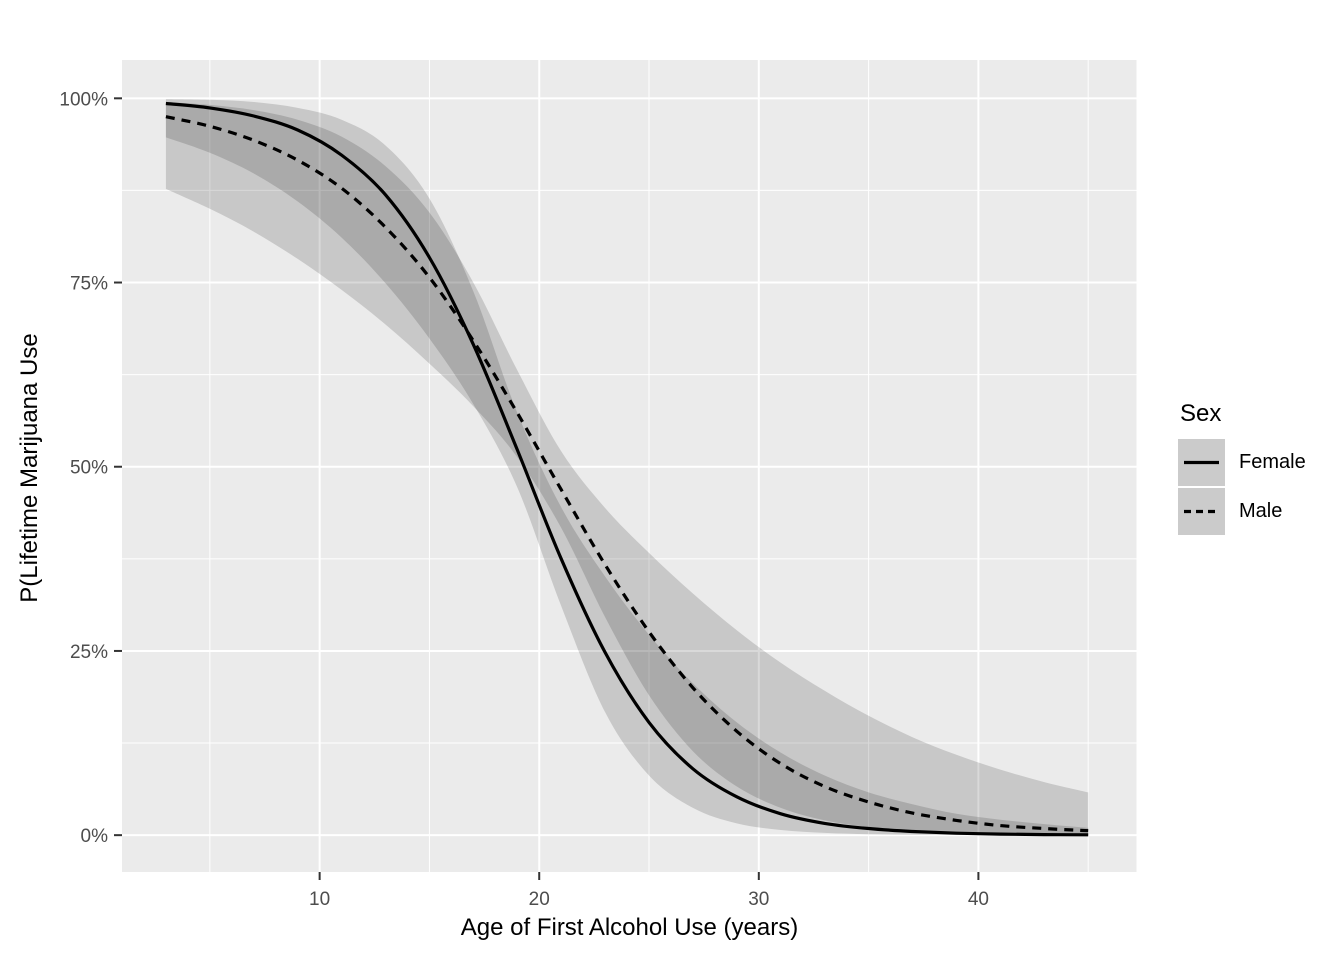 The width and height of the screenshot is (1344, 960). I want to click on legend-entry-male: Male, so click(1242, 511).